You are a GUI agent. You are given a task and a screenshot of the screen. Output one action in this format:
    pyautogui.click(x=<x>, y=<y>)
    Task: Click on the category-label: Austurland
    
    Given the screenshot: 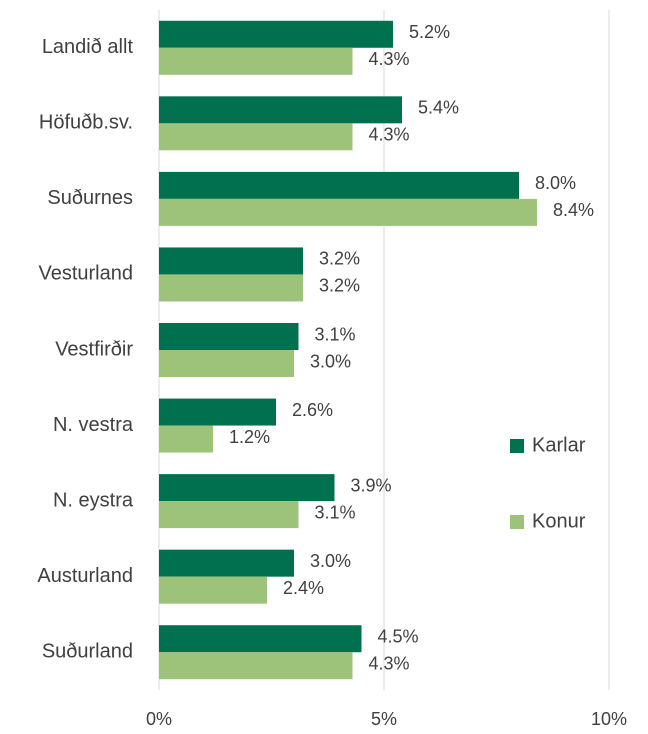 What is the action you would take?
    pyautogui.click(x=85, y=576)
    